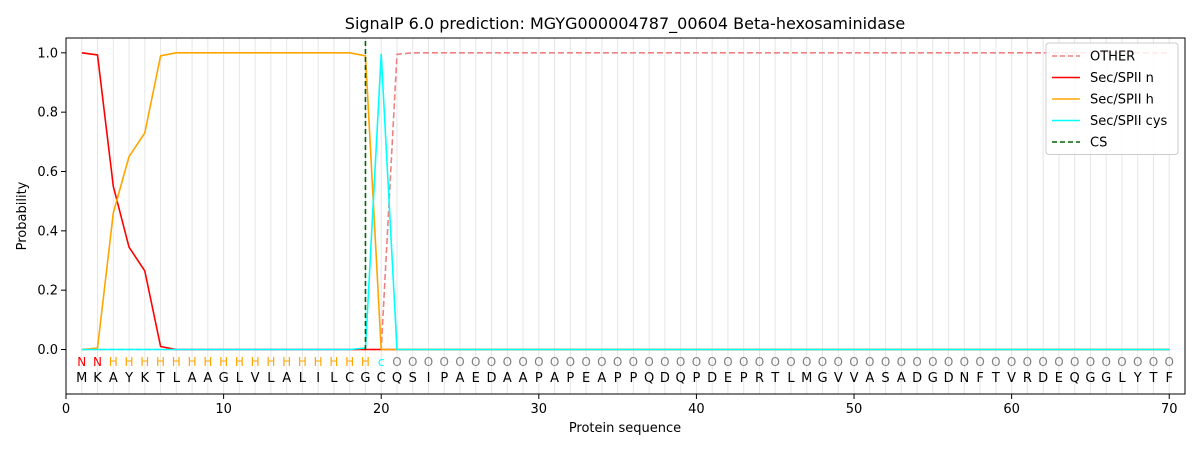 Image resolution: width=1200 pixels, height=450 pixels. I want to click on legend-label: Sec/SPII cys, so click(1129, 121).